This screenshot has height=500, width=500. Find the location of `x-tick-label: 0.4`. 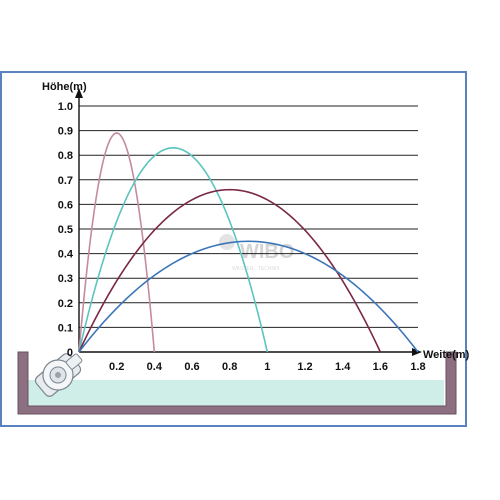

x-tick-label: 0.4 is located at coordinates (155, 367).